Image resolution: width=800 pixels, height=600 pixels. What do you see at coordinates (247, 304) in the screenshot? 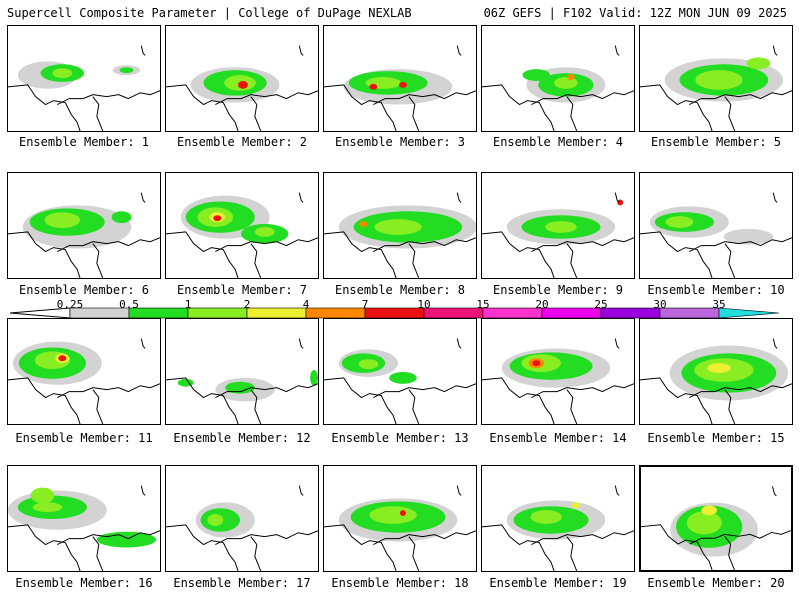
I see `colorbar-tick-label: 2` at bounding box center [247, 304].